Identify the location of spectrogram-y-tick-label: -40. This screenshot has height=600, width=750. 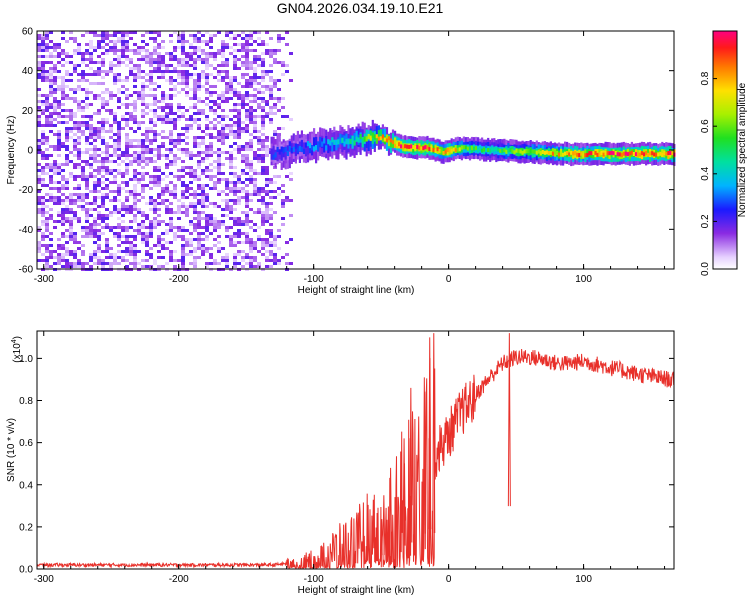
(26, 230).